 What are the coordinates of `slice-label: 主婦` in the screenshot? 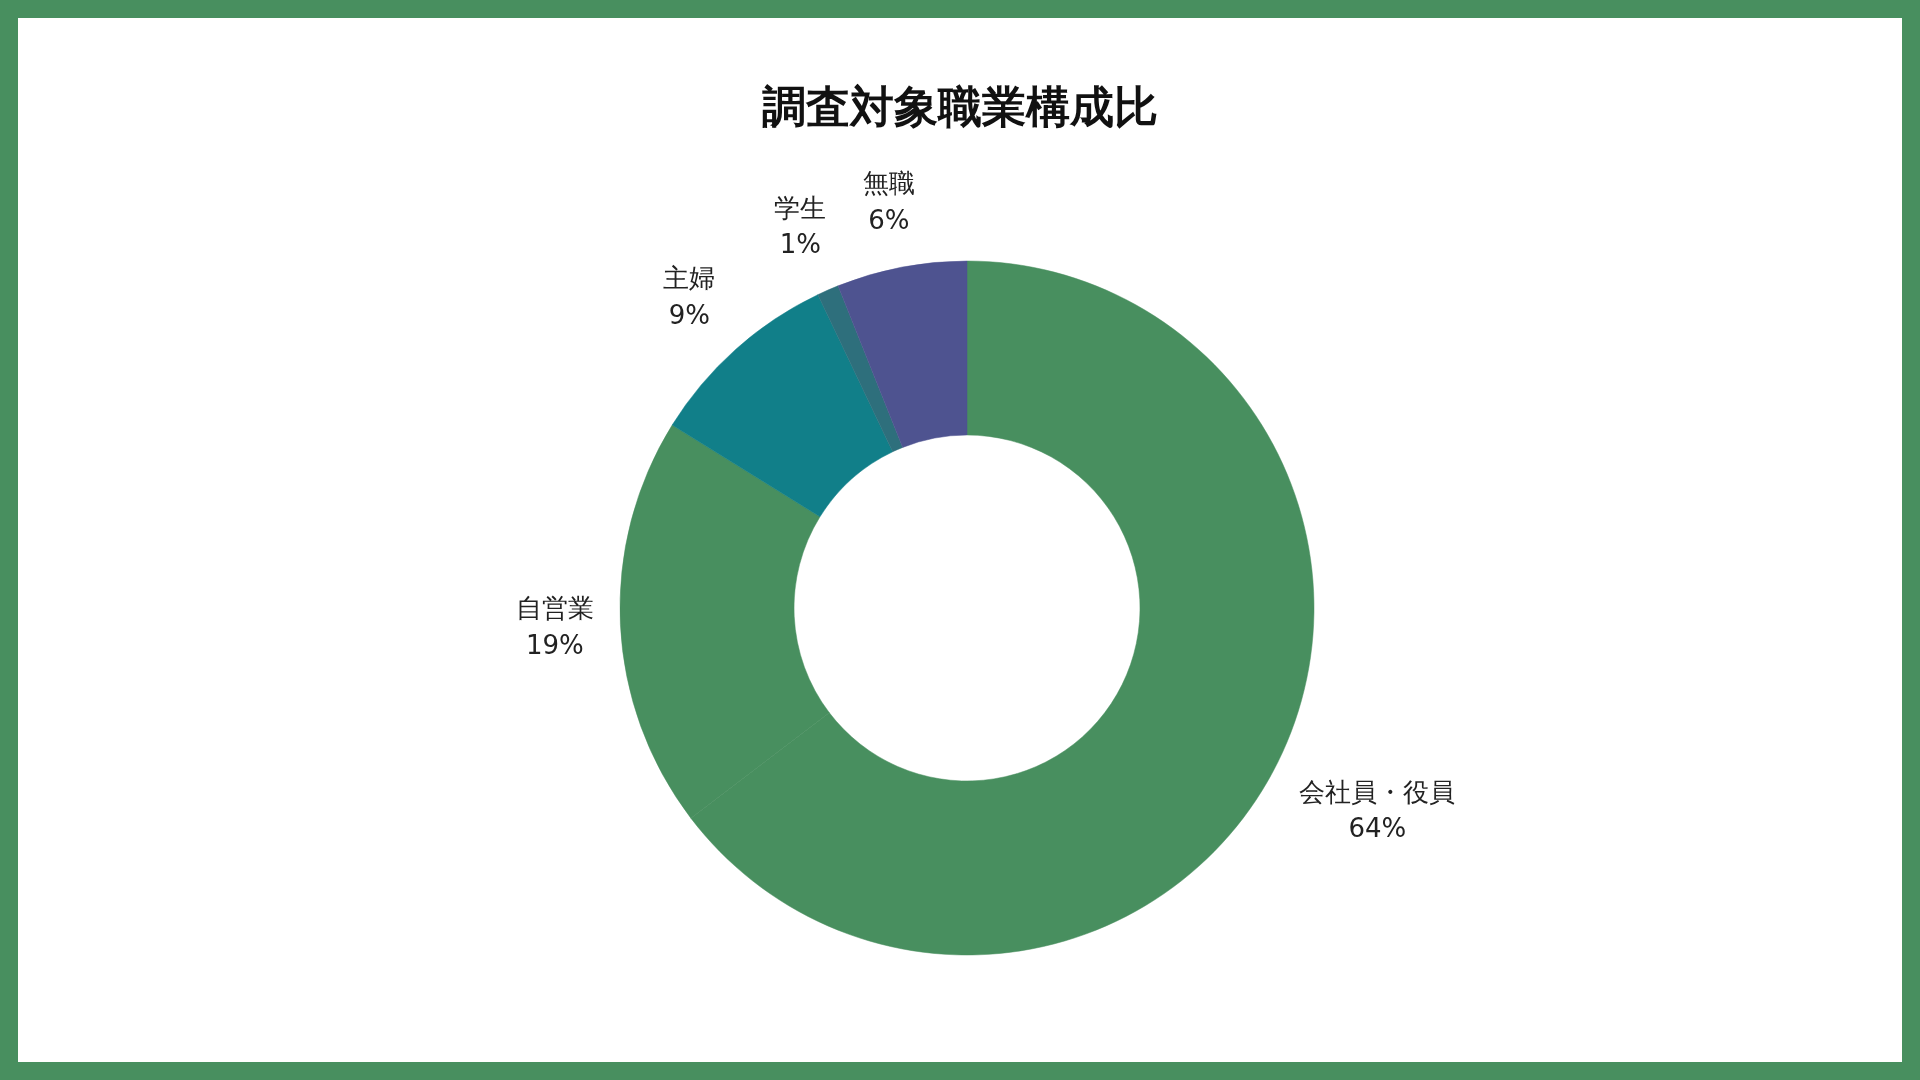 It's located at (689, 278).